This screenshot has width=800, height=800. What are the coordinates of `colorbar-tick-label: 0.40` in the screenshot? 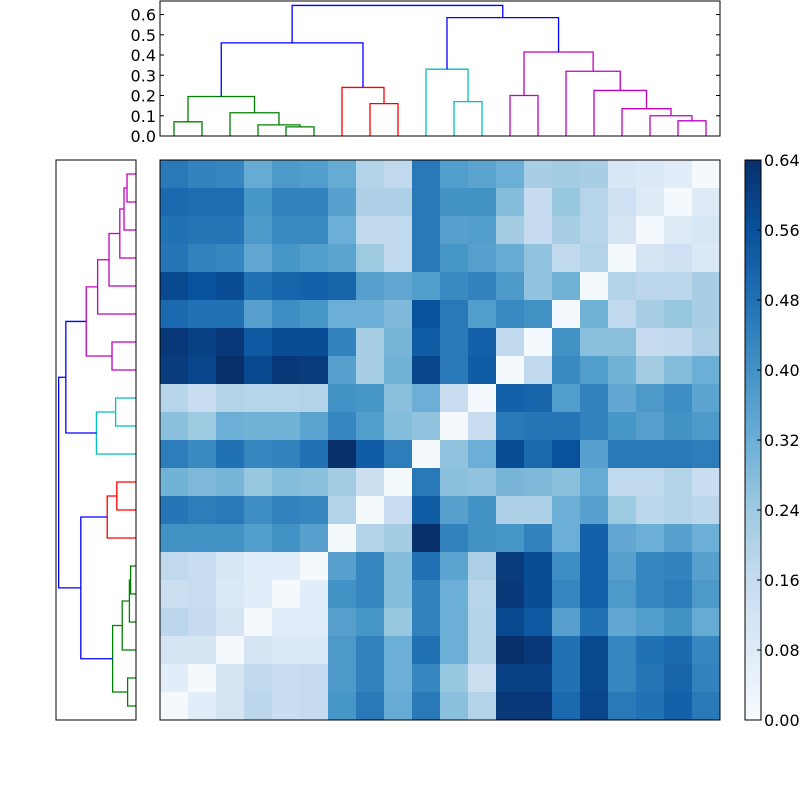 It's located at (782, 370).